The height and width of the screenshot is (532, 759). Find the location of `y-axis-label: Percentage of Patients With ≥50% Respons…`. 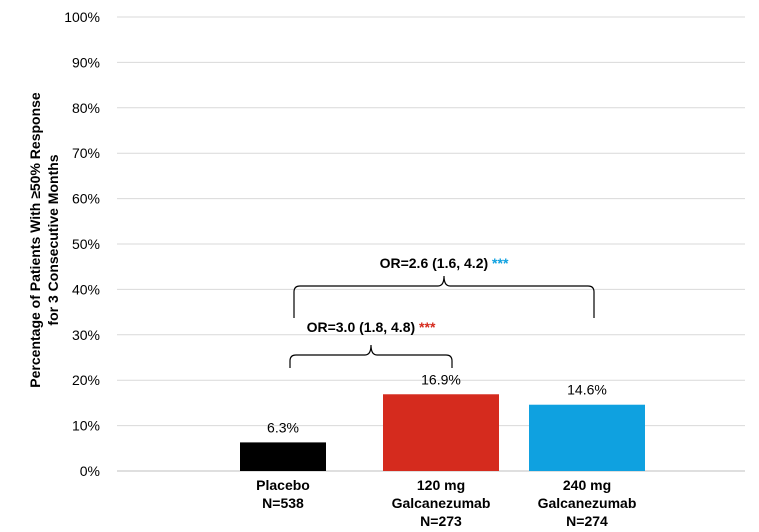

y-axis-label: Percentage of Patients With ≥50% Respons… is located at coordinates (44, 240).